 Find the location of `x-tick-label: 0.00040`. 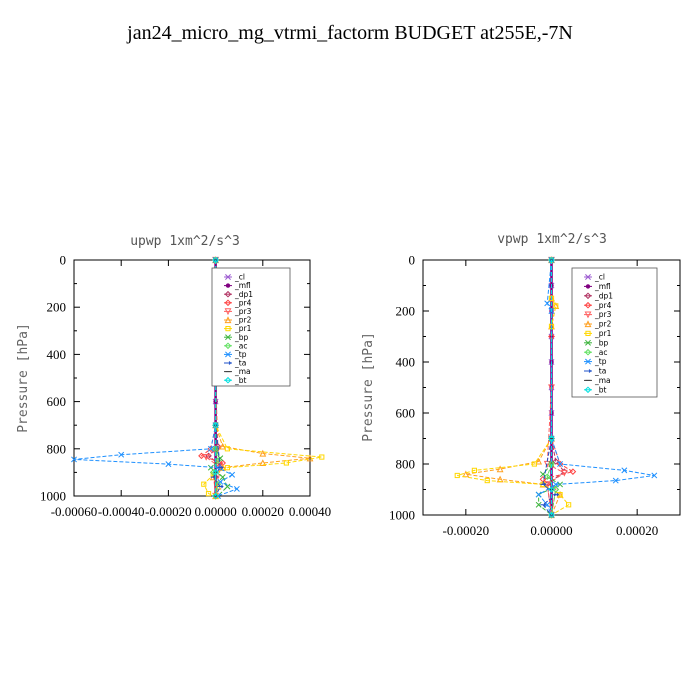

x-tick-label: 0.00040 is located at coordinates (310, 511).